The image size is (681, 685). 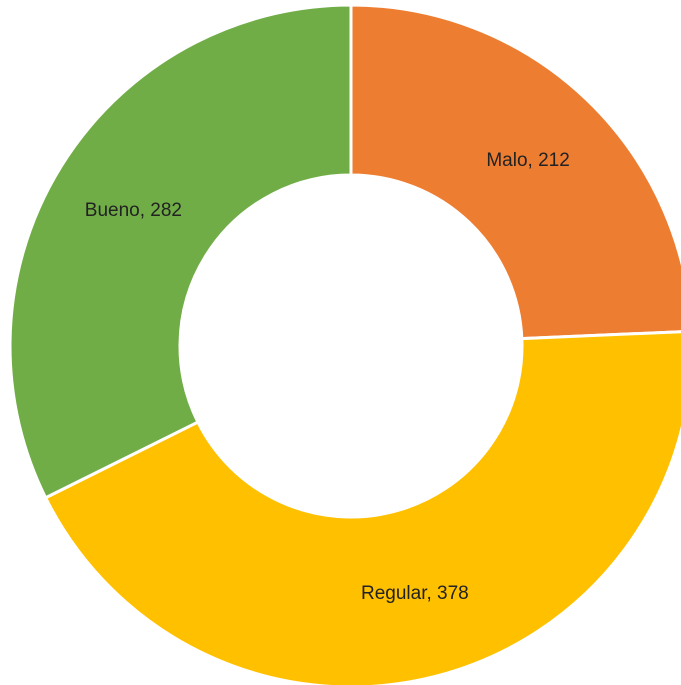 What do you see at coordinates (133, 210) in the screenshot?
I see `data-label: Bueno, 282` at bounding box center [133, 210].